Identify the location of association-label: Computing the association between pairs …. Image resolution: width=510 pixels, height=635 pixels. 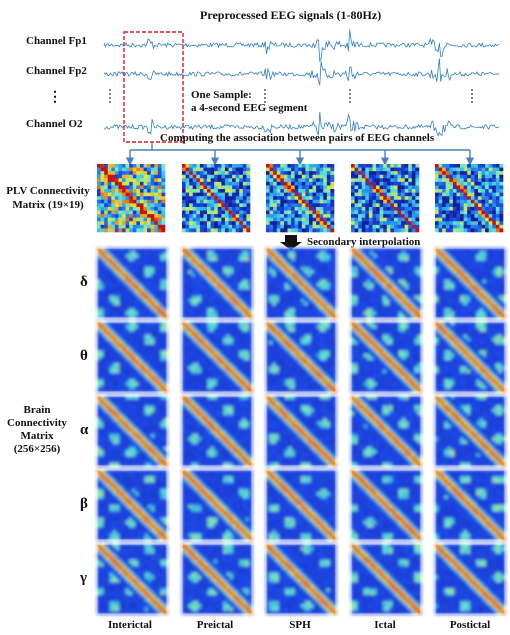
(297, 138).